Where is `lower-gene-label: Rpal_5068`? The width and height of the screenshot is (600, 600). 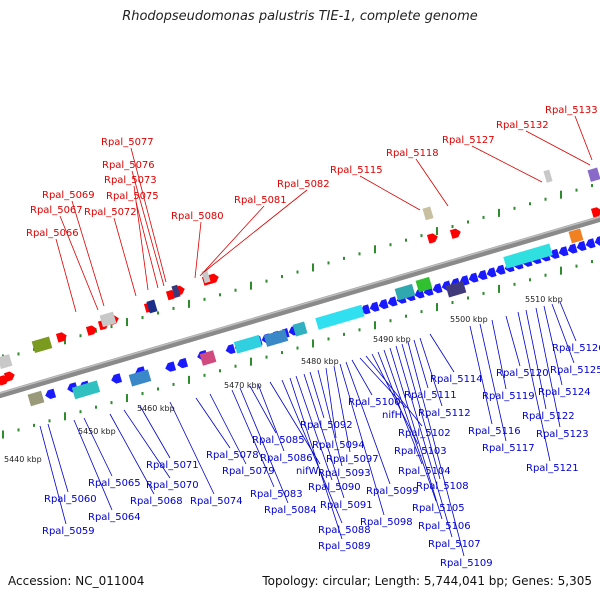 lower-gene-label: Rpal_5068 is located at coordinates (156, 501).